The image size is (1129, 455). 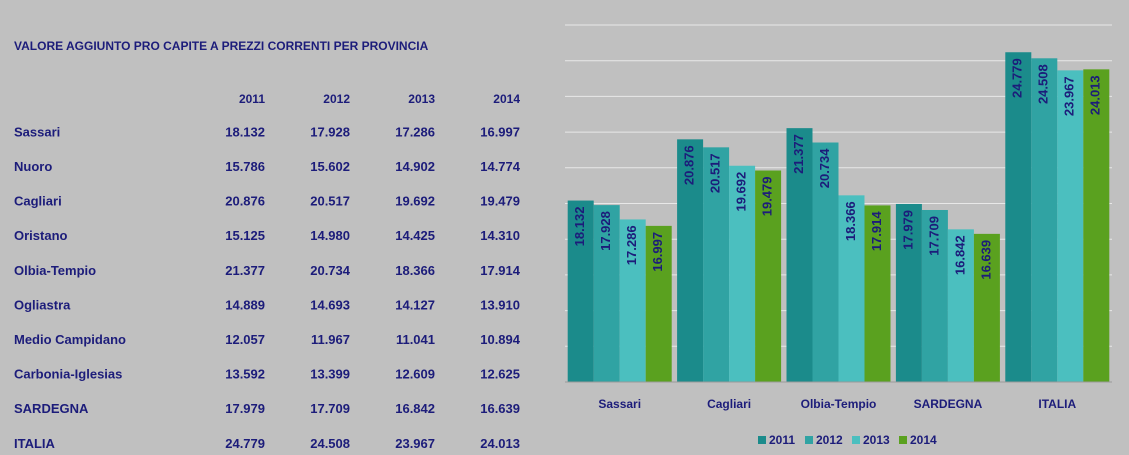 I want to click on data-label: 24.779, so click(x=1017, y=78).